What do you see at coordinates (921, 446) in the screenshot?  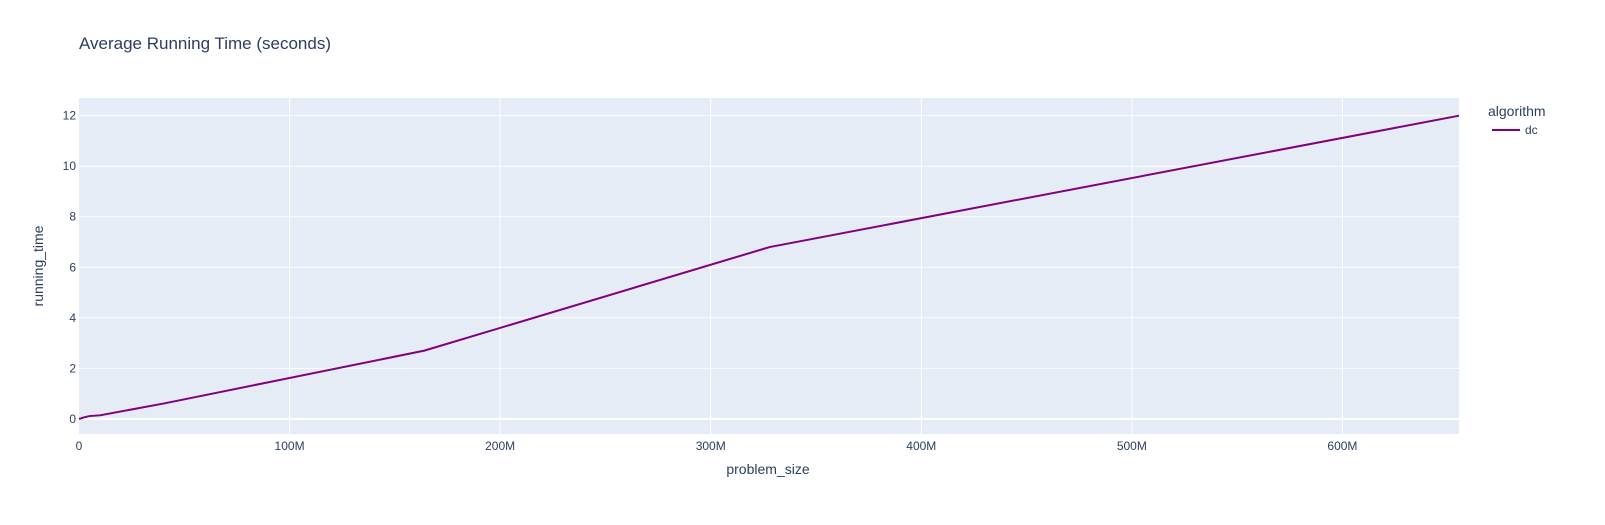 I see `x-tick-label: 400M` at bounding box center [921, 446].